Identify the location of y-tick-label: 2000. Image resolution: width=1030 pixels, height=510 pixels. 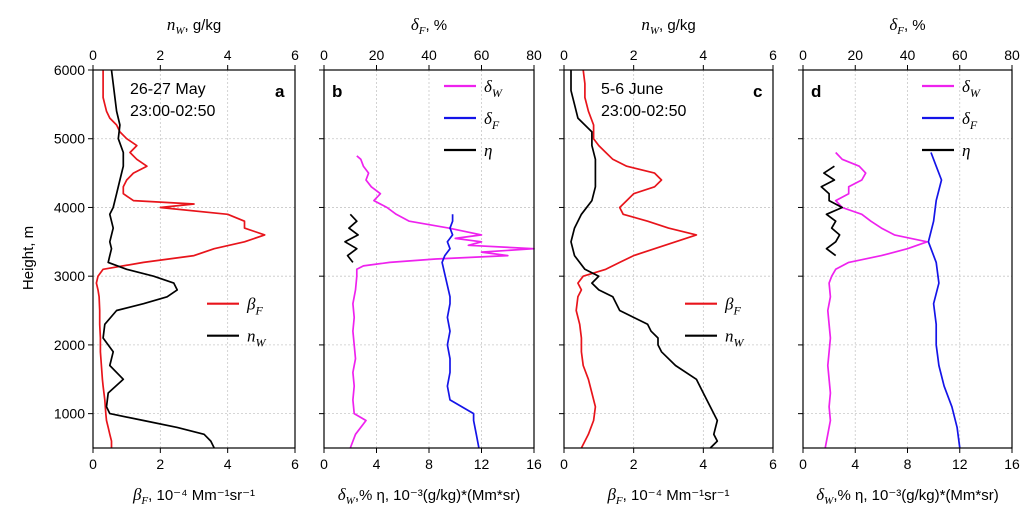
(69, 345).